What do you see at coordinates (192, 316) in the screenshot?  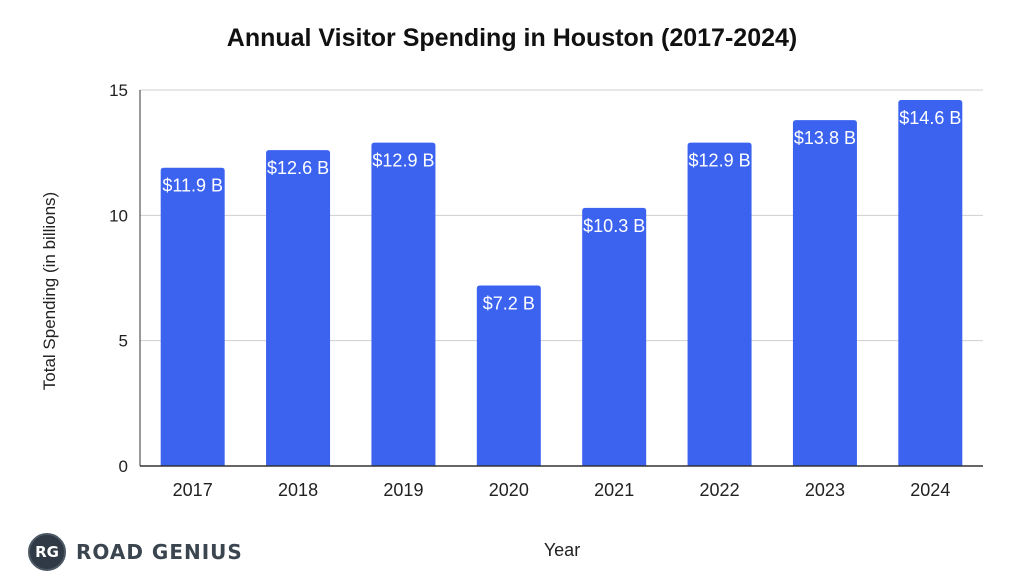 I see `bar-2017` at bounding box center [192, 316].